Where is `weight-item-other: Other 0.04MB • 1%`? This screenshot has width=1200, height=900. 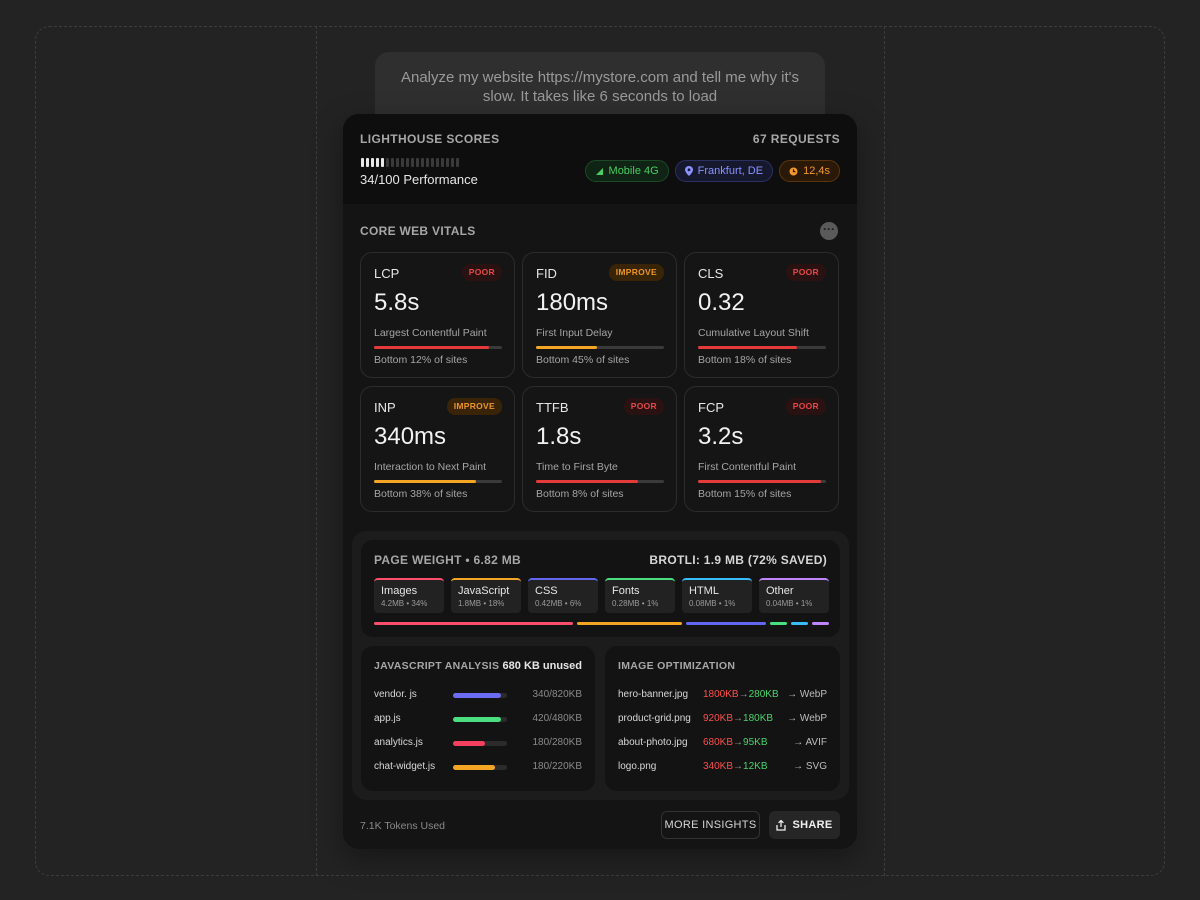 weight-item-other: Other 0.04MB • 1% is located at coordinates (794, 595).